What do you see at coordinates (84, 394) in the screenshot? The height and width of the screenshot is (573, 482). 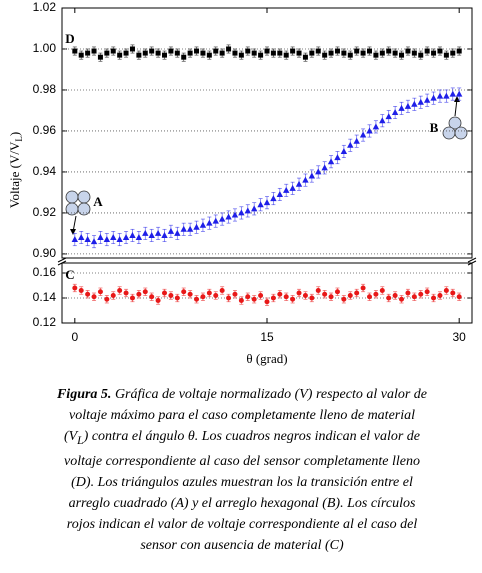 I see `caption-label: Figura 5.` at bounding box center [84, 394].